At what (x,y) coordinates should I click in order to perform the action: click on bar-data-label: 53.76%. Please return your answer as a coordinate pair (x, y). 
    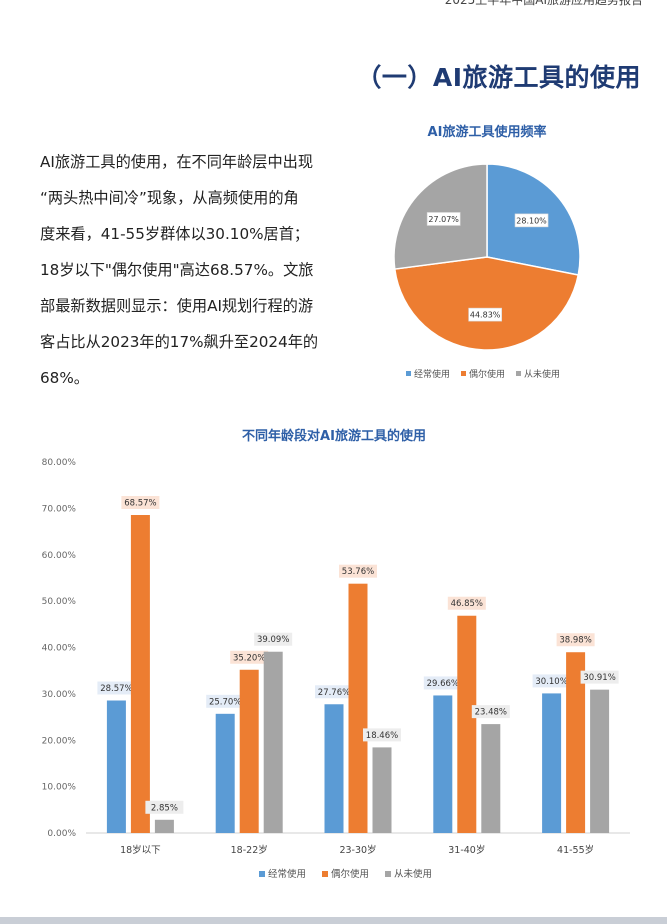
    Looking at the image, I should click on (358, 572).